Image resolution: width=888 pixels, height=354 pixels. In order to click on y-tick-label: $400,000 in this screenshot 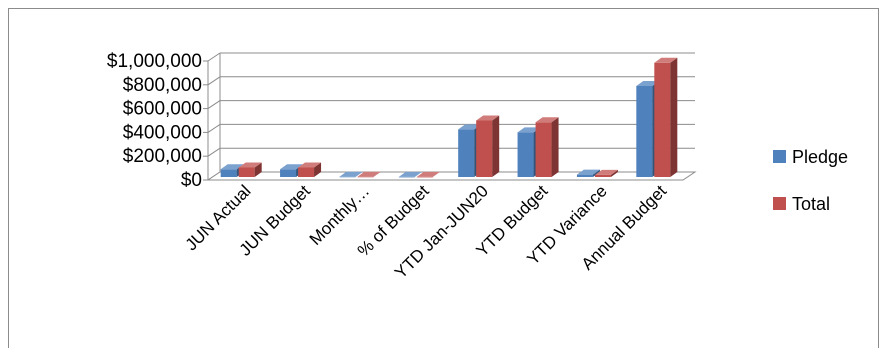, I will do `click(162, 132)`.